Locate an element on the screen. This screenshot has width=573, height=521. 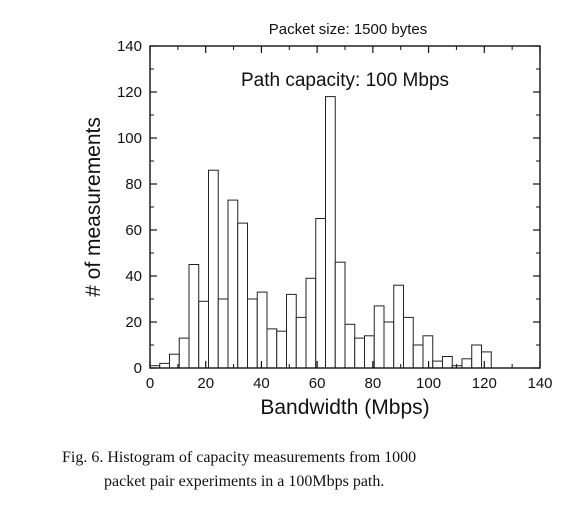
y-tick-label: 20 is located at coordinates (133, 322).